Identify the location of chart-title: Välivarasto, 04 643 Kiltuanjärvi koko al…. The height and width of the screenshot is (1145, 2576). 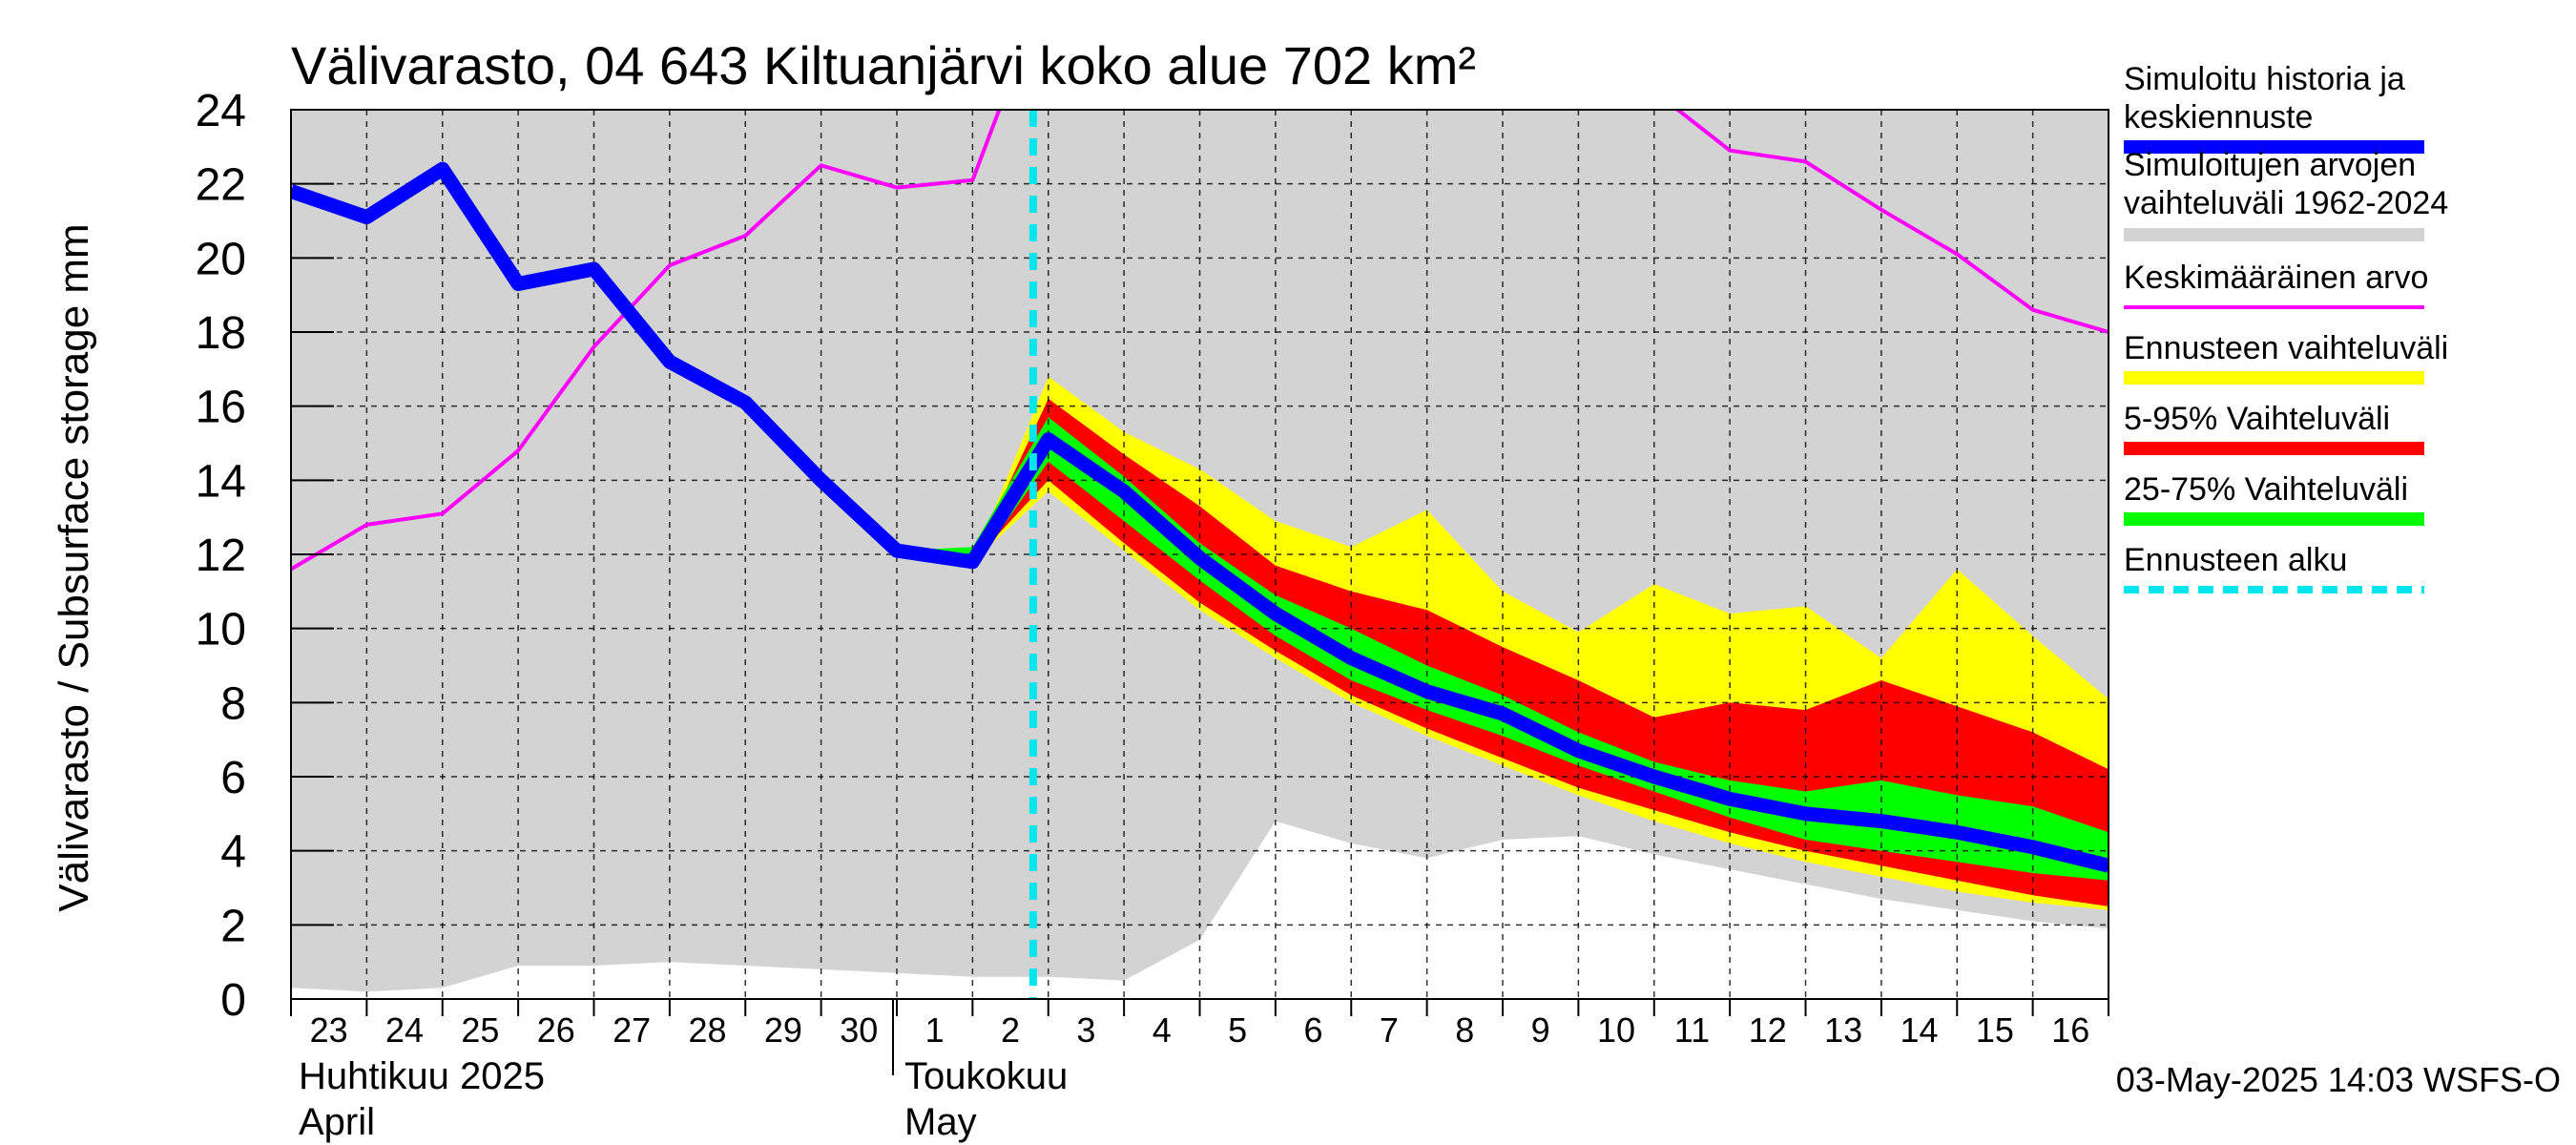
(883, 65).